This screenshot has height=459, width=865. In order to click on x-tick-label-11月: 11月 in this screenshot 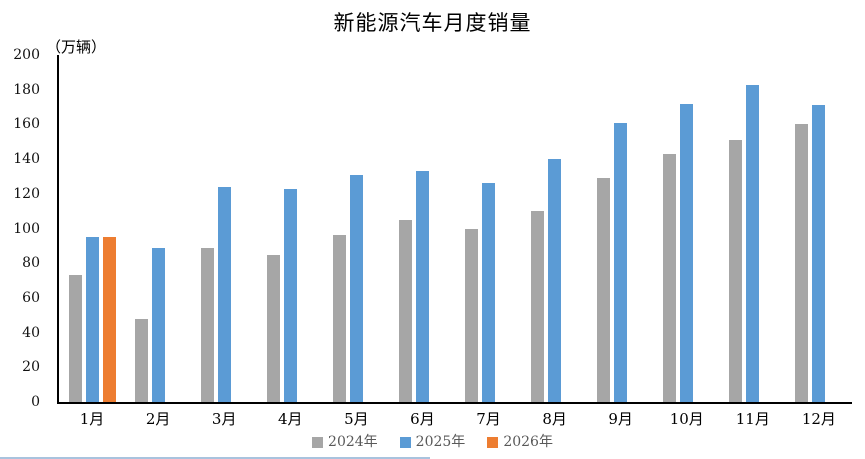, I will do `click(752, 419)`.